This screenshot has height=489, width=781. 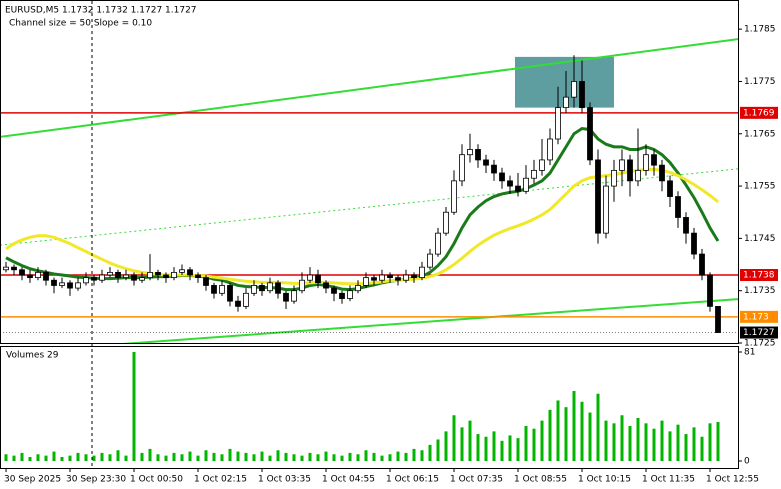 What do you see at coordinates (760, 134) in the screenshot?
I see `y-tick-label: 1.1765` at bounding box center [760, 134].